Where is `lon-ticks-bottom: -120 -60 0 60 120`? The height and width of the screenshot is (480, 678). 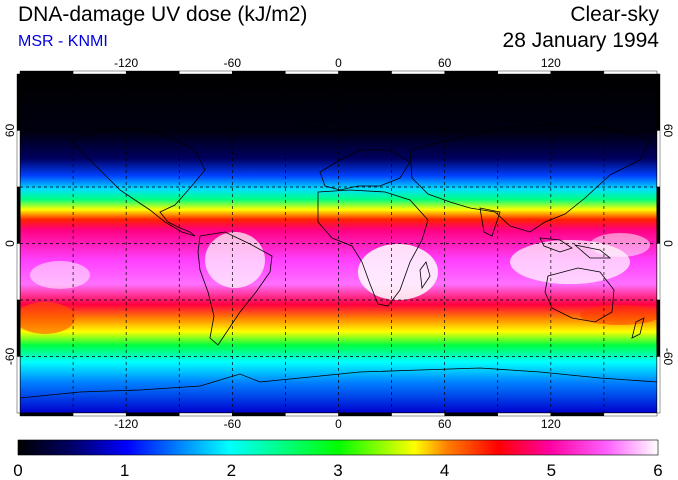 lon-ticks-bottom: -120 -60 0 60 120 is located at coordinates (337, 424).